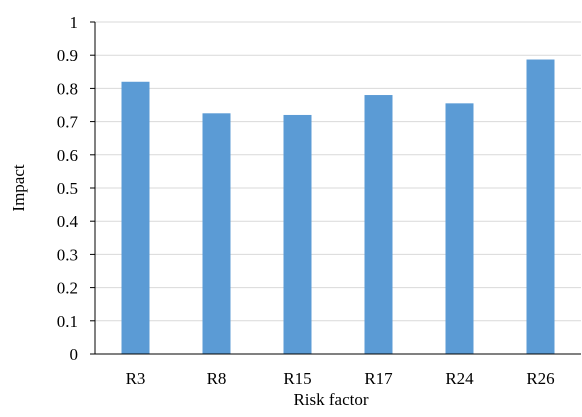 Image resolution: width=582 pixels, height=417 pixels. Describe the element at coordinates (297, 378) in the screenshot. I see `x-tick-label: R15` at that location.